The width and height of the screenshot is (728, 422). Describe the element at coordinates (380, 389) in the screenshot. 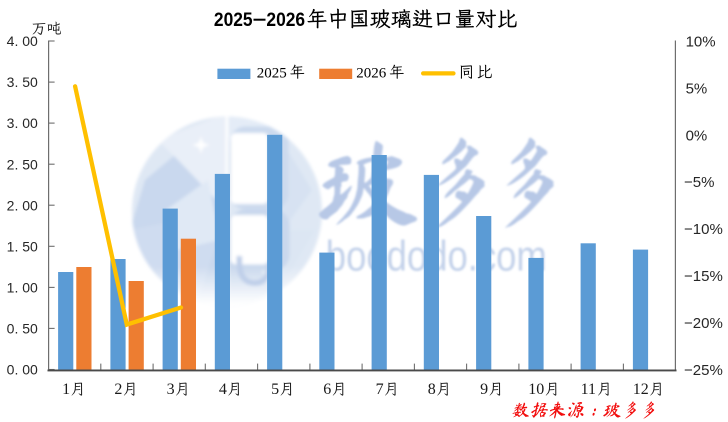

I see `svg-text: 7` at that location.